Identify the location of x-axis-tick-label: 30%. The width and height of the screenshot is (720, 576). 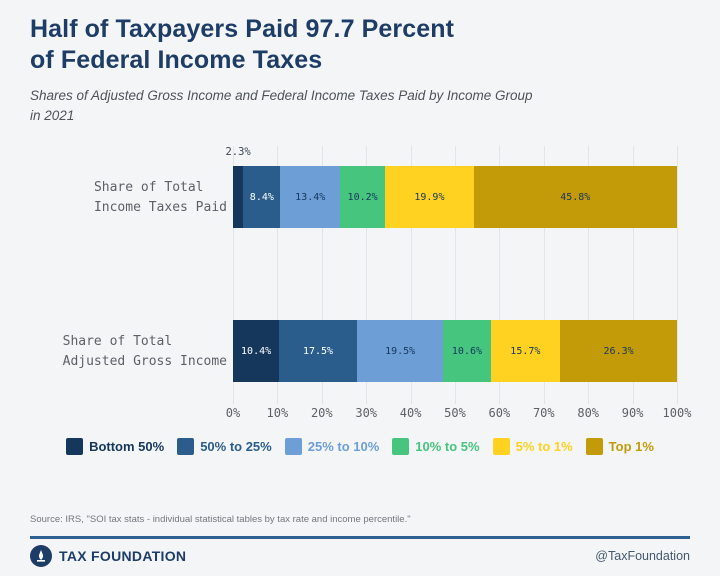
(366, 413).